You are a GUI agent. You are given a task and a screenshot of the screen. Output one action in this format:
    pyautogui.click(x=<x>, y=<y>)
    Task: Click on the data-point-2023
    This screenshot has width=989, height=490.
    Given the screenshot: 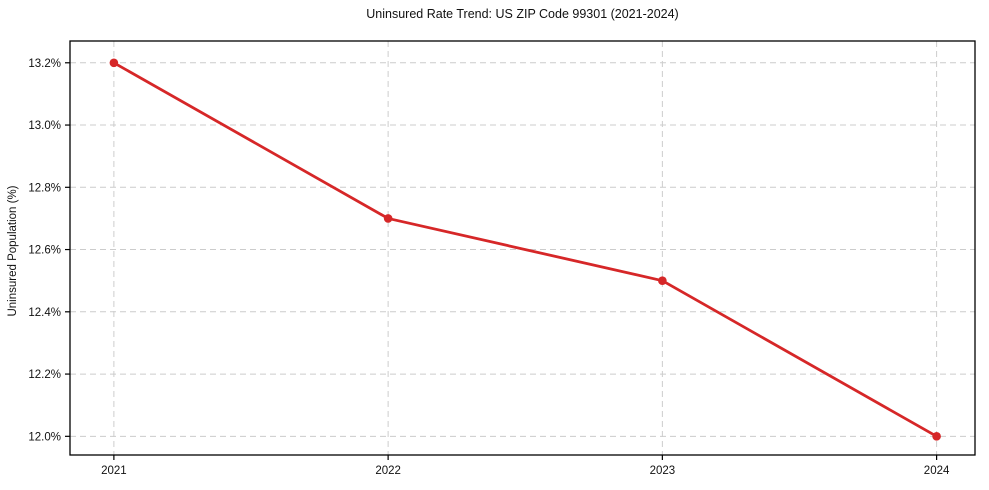 What is the action you would take?
    pyautogui.click(x=662, y=280)
    